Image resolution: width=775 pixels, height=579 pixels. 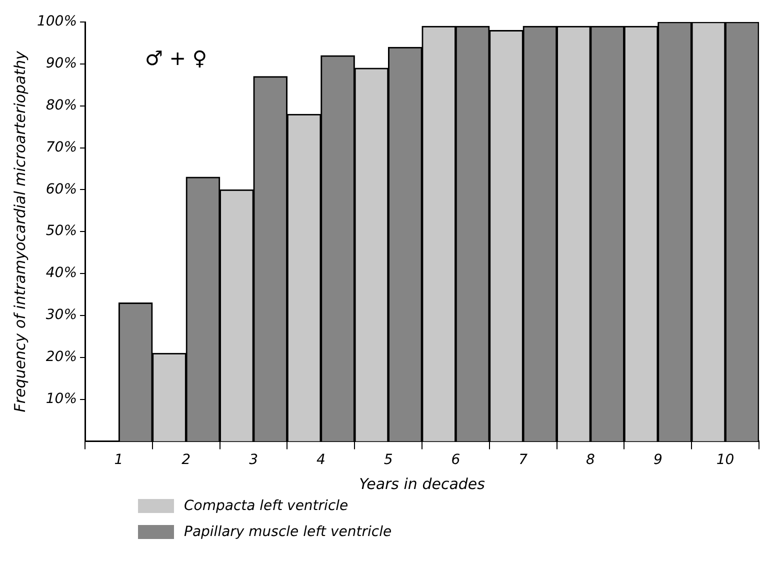 What do you see at coordinates (62, 357) in the screenshot?
I see `y-tick-label: 20%` at bounding box center [62, 357].